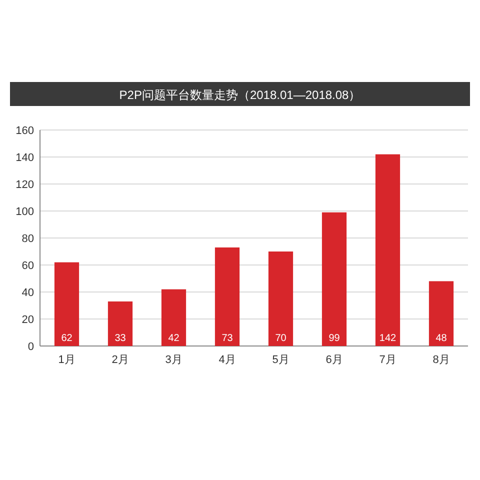 This screenshot has height=480, width=480. Describe the element at coordinates (387, 360) in the screenshot. I see `x-tick-label: 7月` at that location.